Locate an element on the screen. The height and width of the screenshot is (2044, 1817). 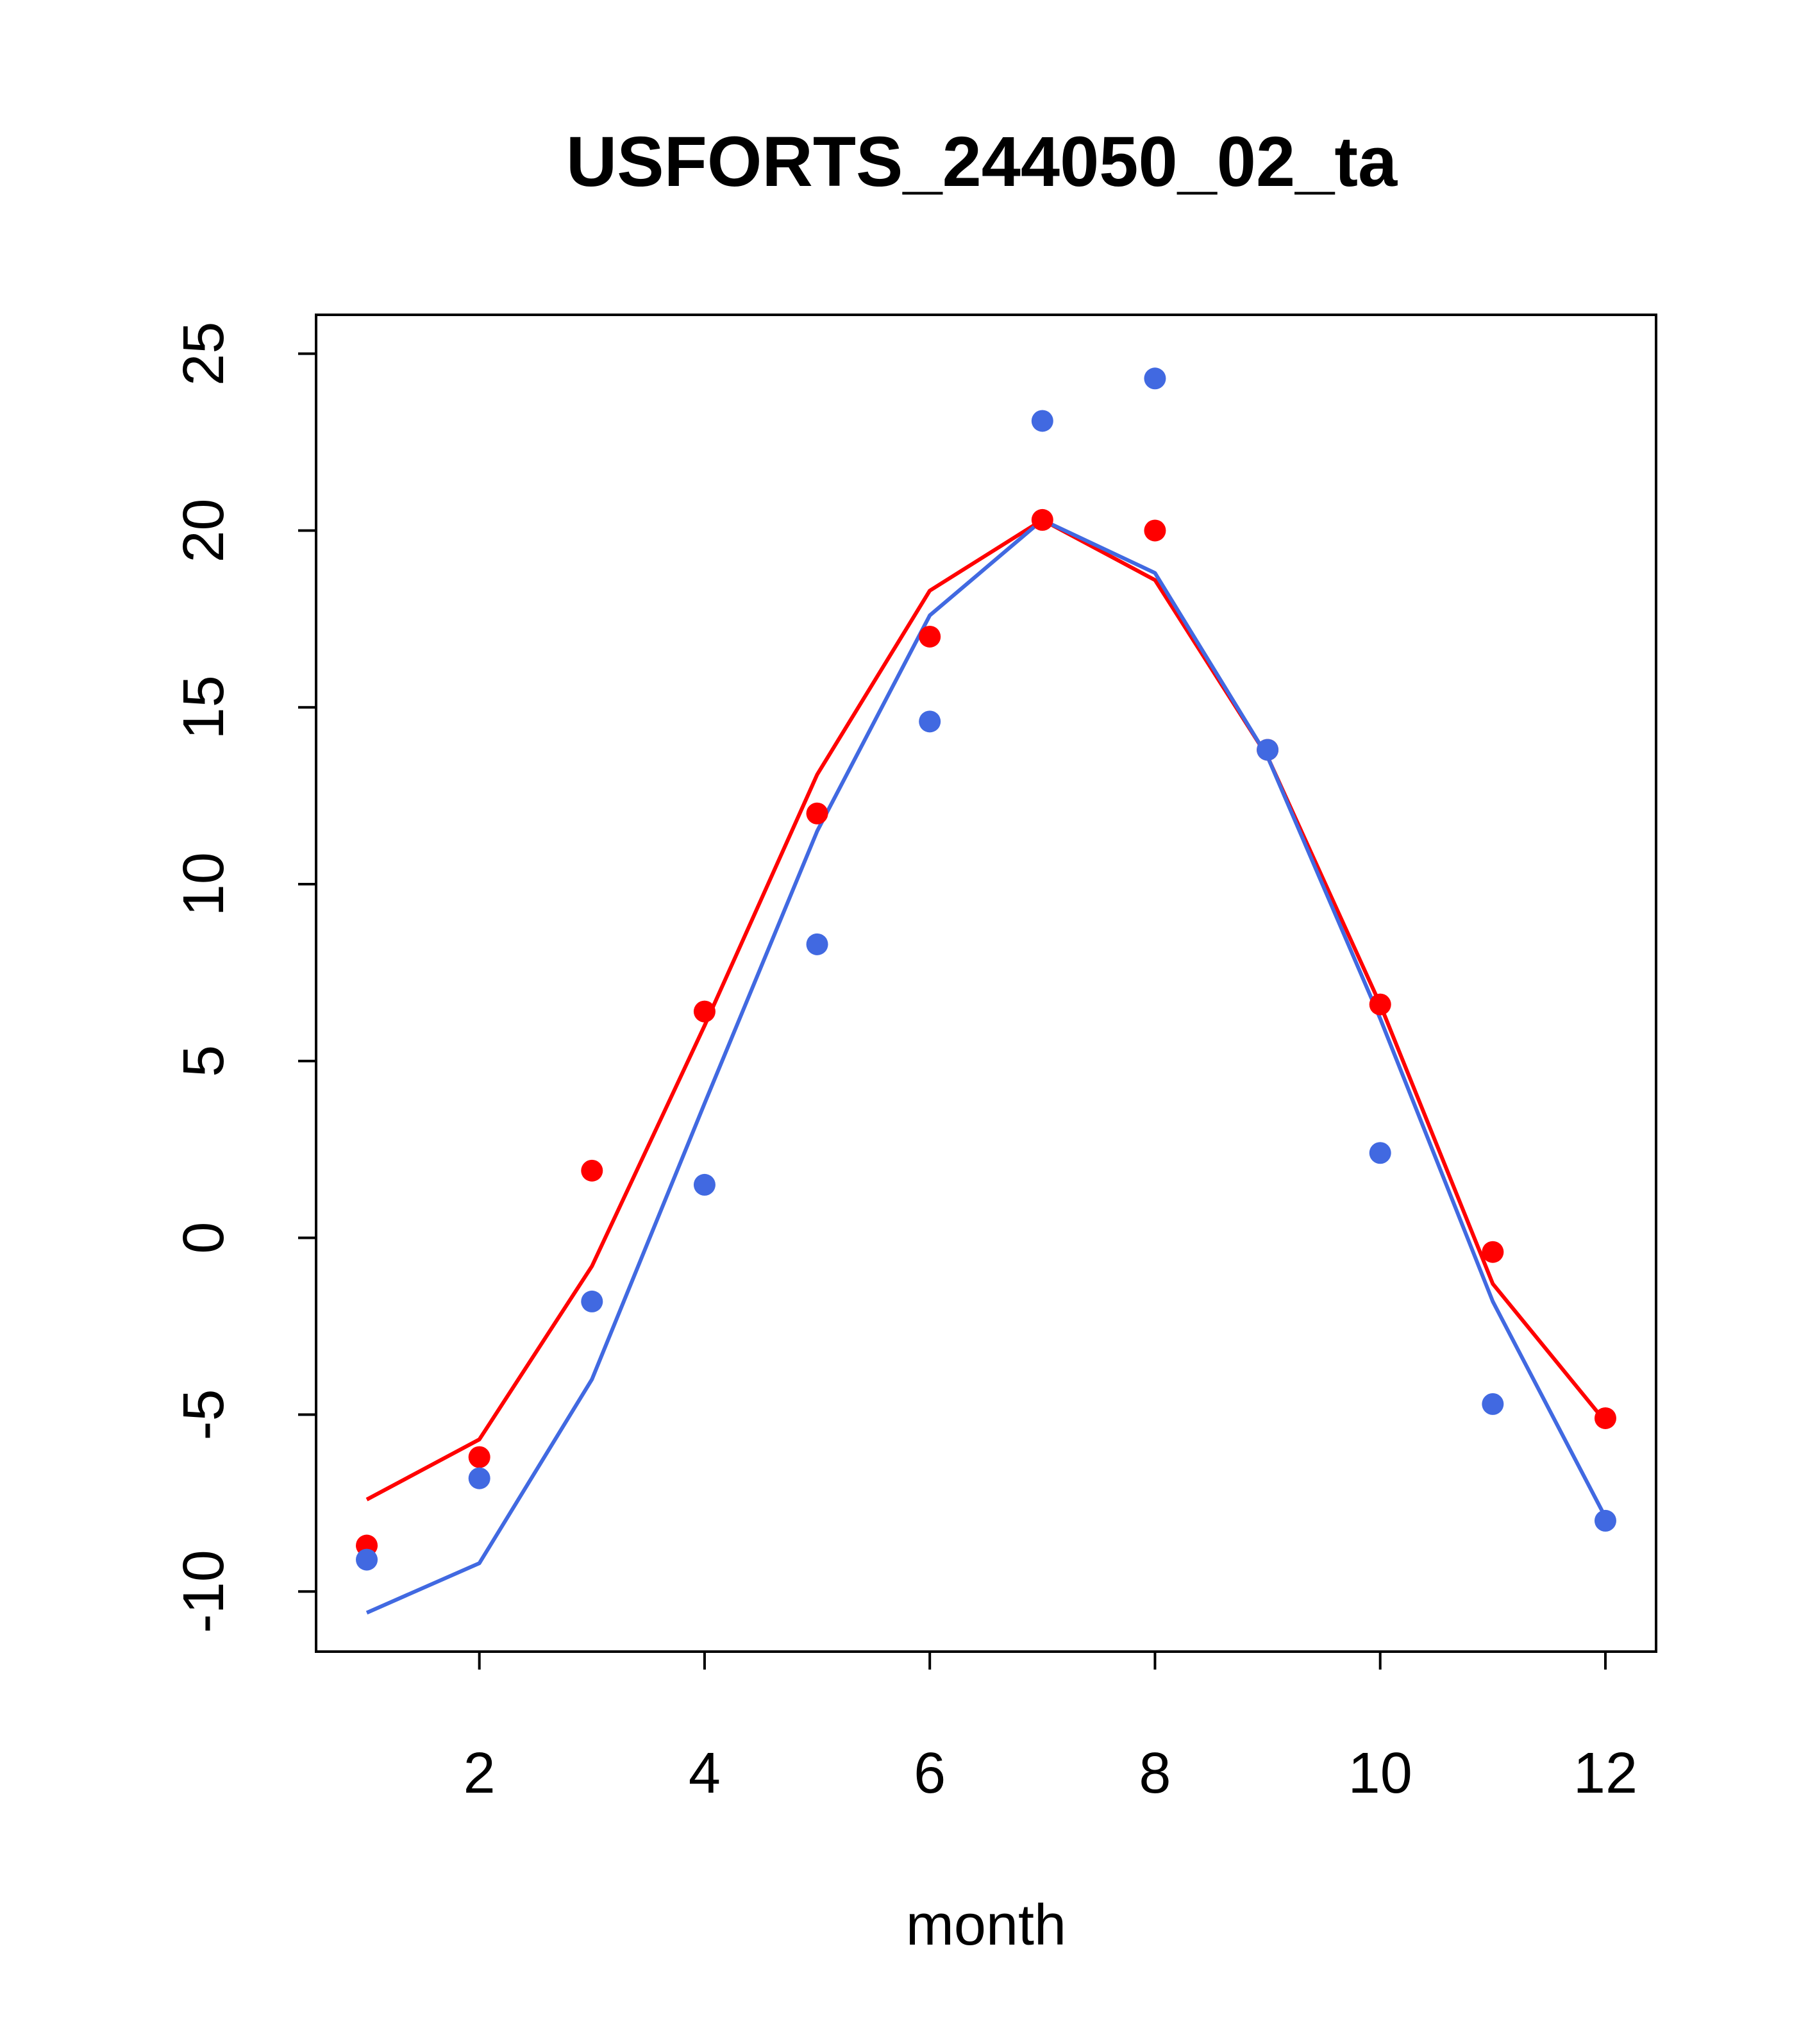
x-tick-label: 10 is located at coordinates (1380, 1773).